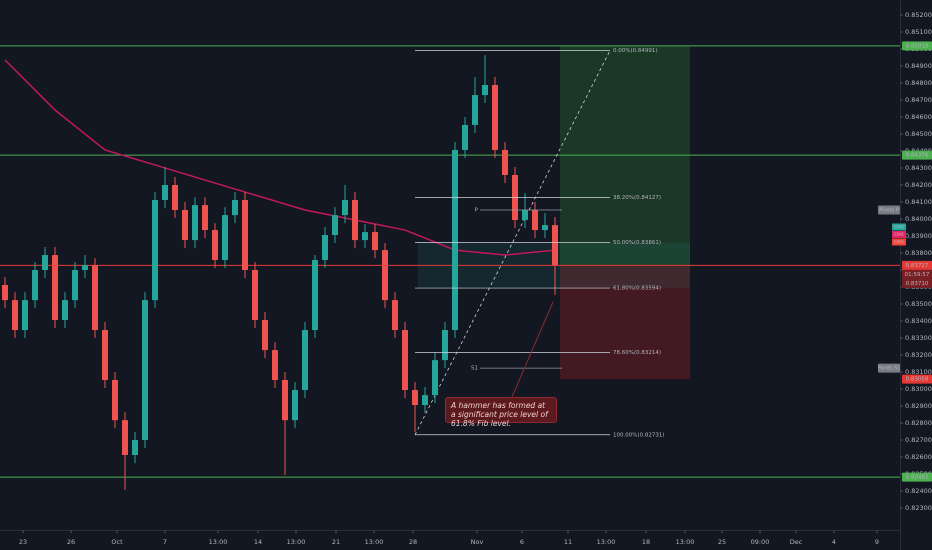  What do you see at coordinates (760, 542) in the screenshot?
I see `x-tick-label: 09:00` at bounding box center [760, 542].